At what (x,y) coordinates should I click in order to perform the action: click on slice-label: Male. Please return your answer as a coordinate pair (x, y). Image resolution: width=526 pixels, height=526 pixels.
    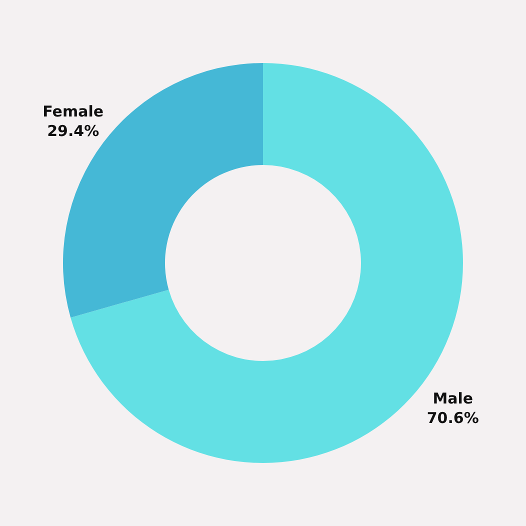
    Looking at the image, I should click on (453, 398).